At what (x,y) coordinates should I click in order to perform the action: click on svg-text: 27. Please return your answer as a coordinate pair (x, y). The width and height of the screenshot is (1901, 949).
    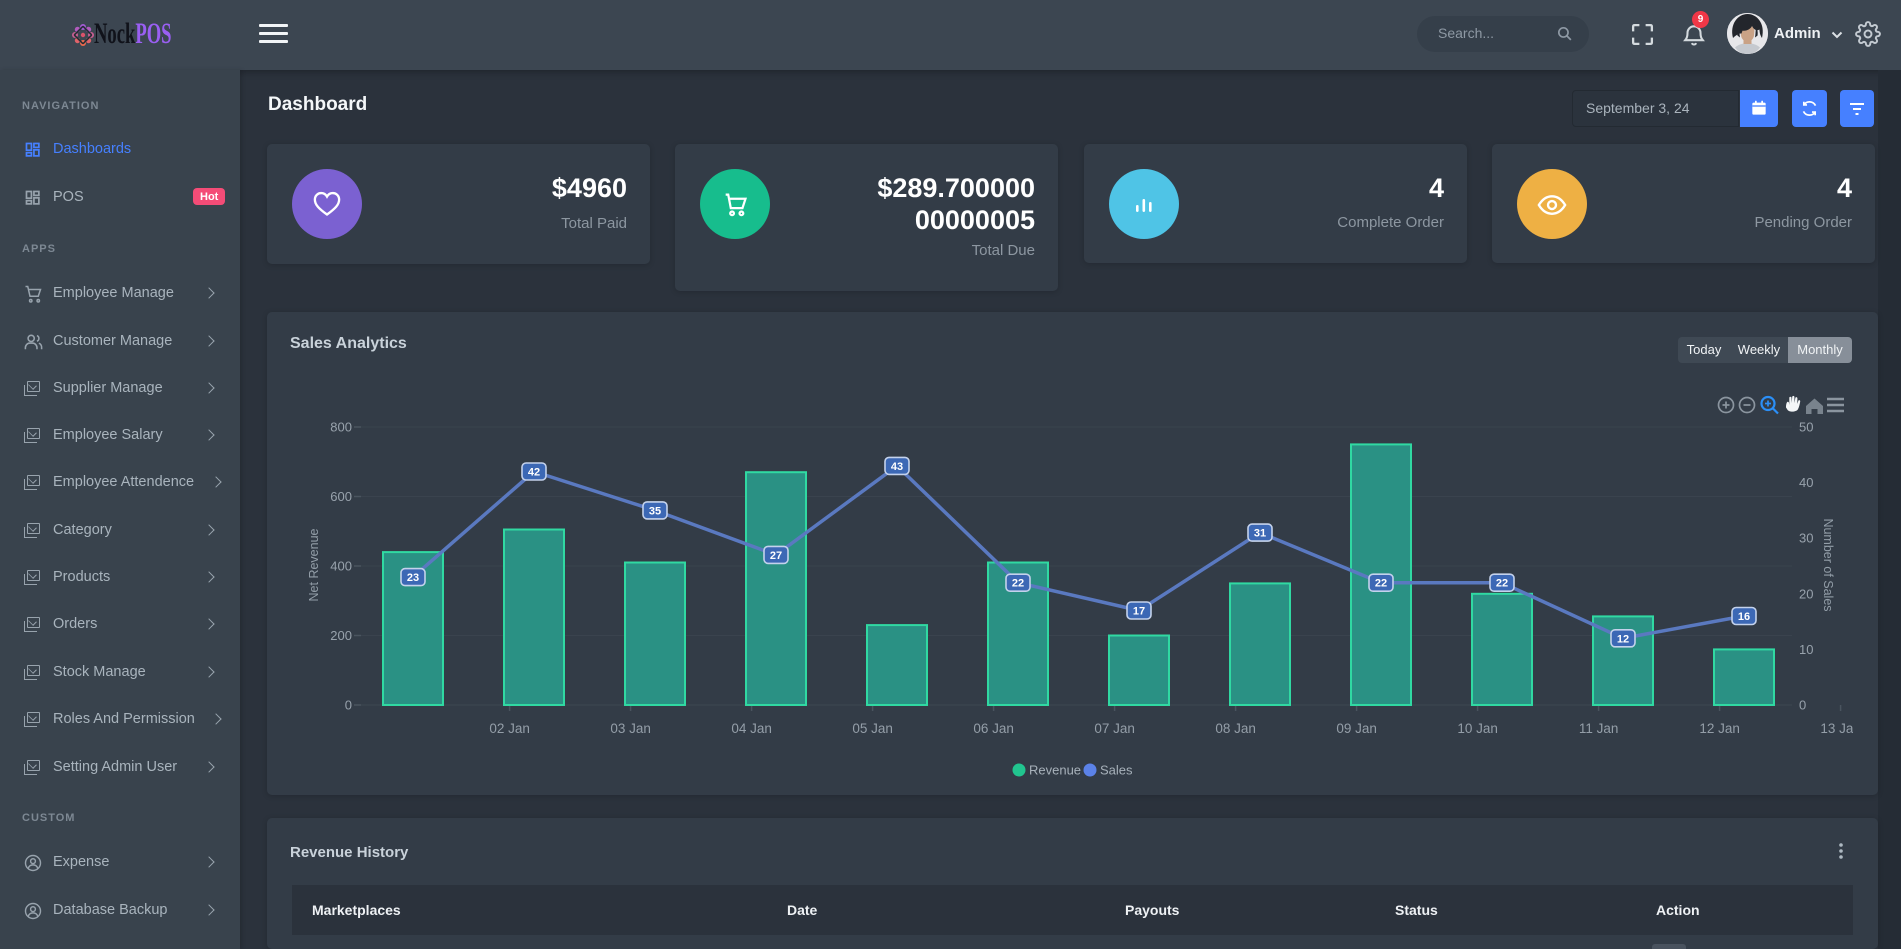
    Looking at the image, I should click on (776, 556).